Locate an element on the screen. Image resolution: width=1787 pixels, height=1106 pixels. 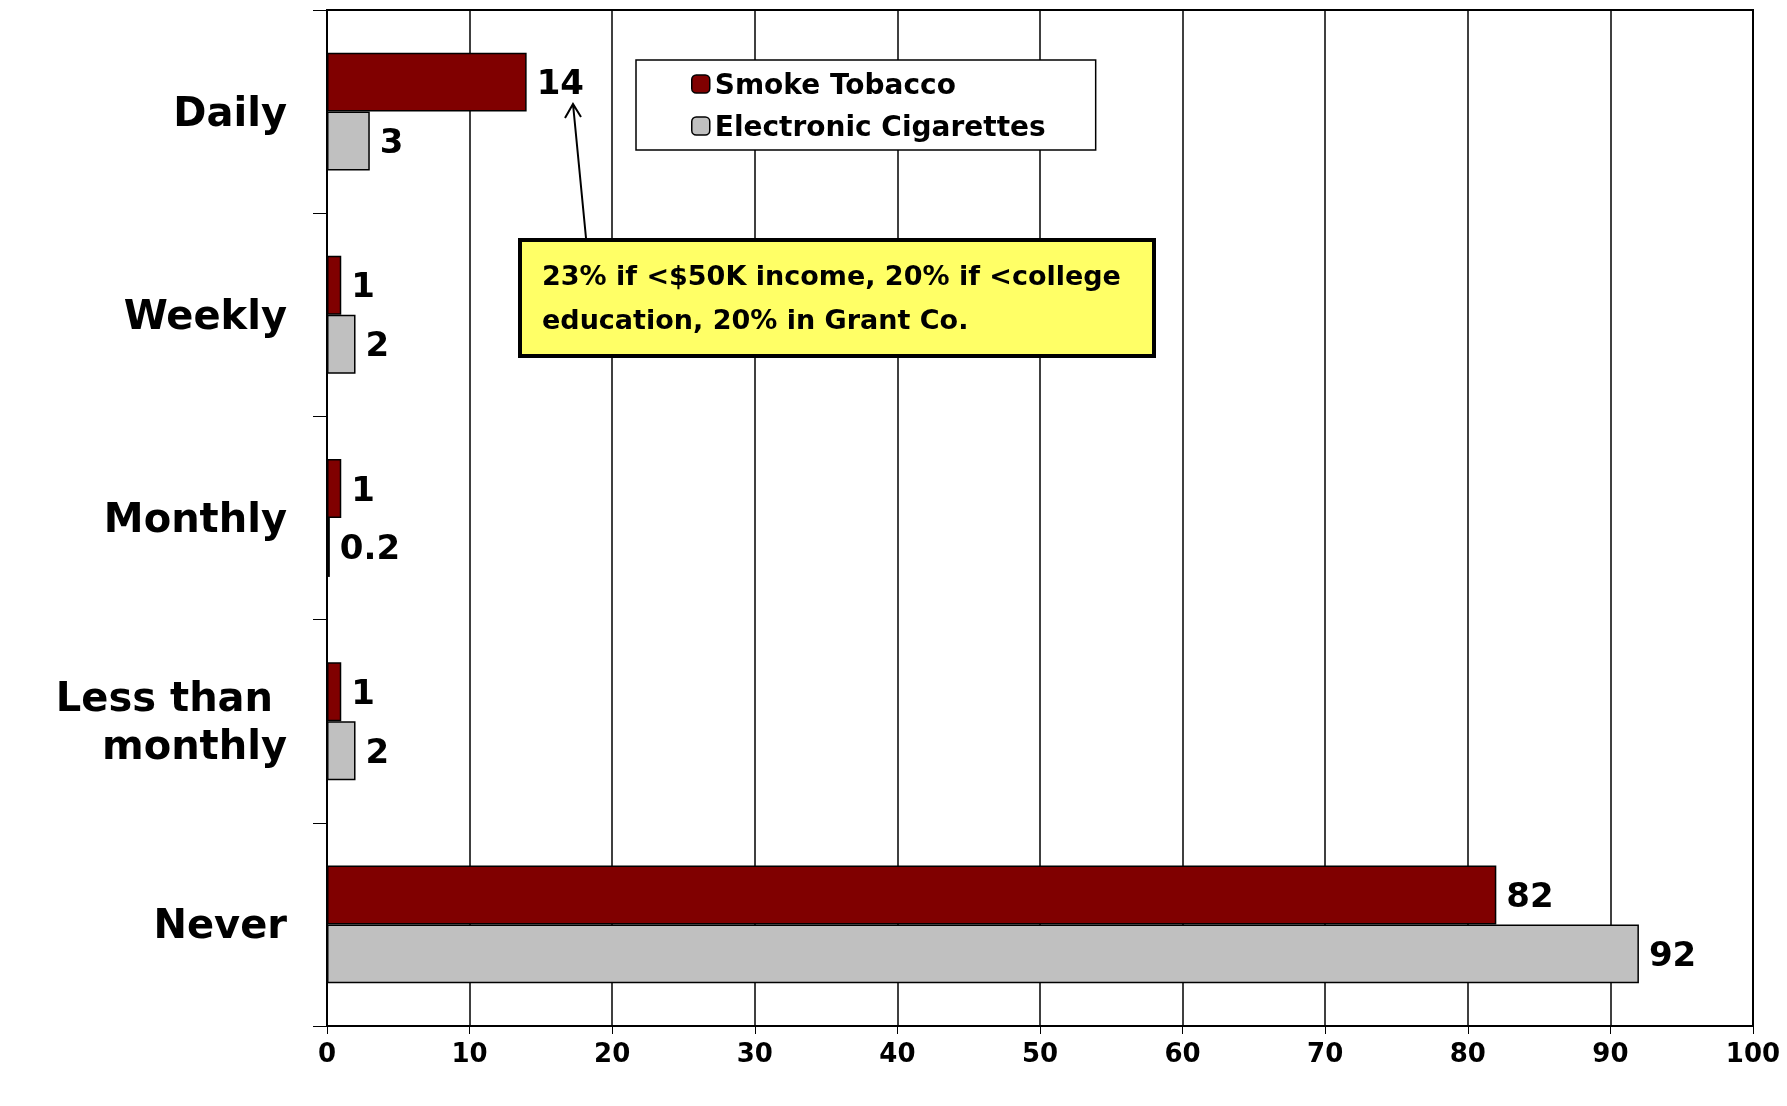
data-label: 14 is located at coordinates (560, 82).